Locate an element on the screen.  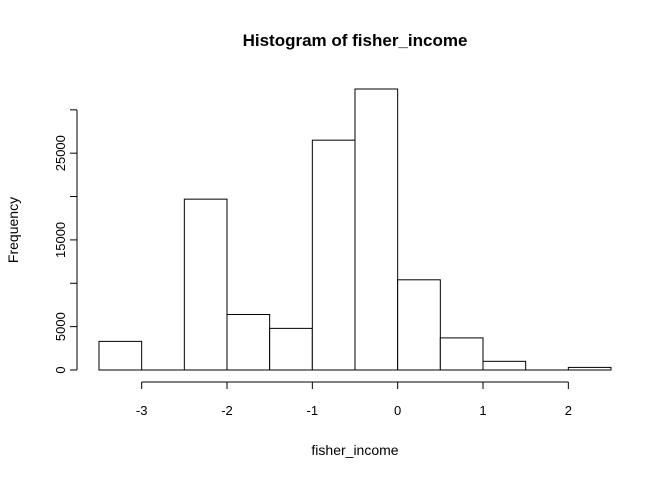
x-tick-label: 0 is located at coordinates (397, 410).